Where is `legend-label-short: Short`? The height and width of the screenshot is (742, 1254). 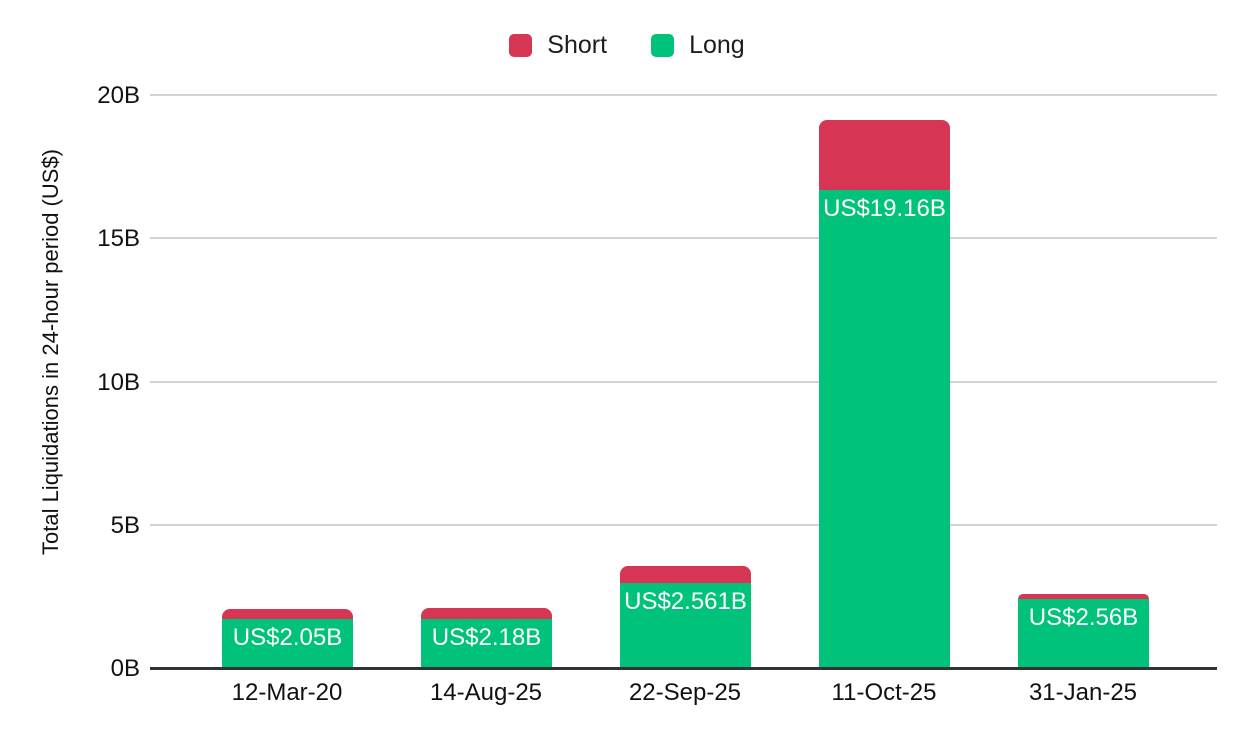 legend-label-short: Short is located at coordinates (577, 45).